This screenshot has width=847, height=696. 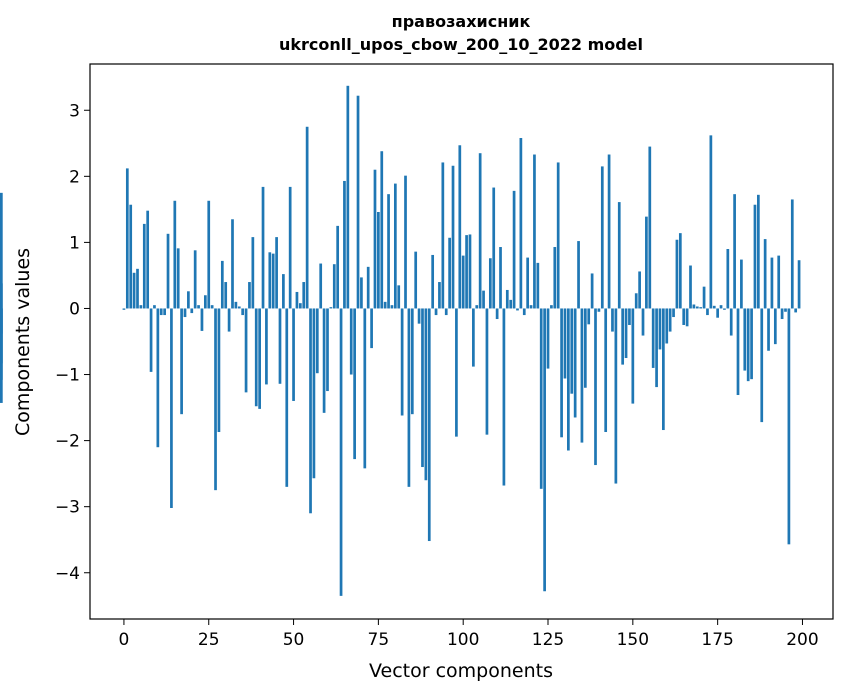 What do you see at coordinates (548, 640) in the screenshot?
I see `x-tick-label: 125` at bounding box center [548, 640].